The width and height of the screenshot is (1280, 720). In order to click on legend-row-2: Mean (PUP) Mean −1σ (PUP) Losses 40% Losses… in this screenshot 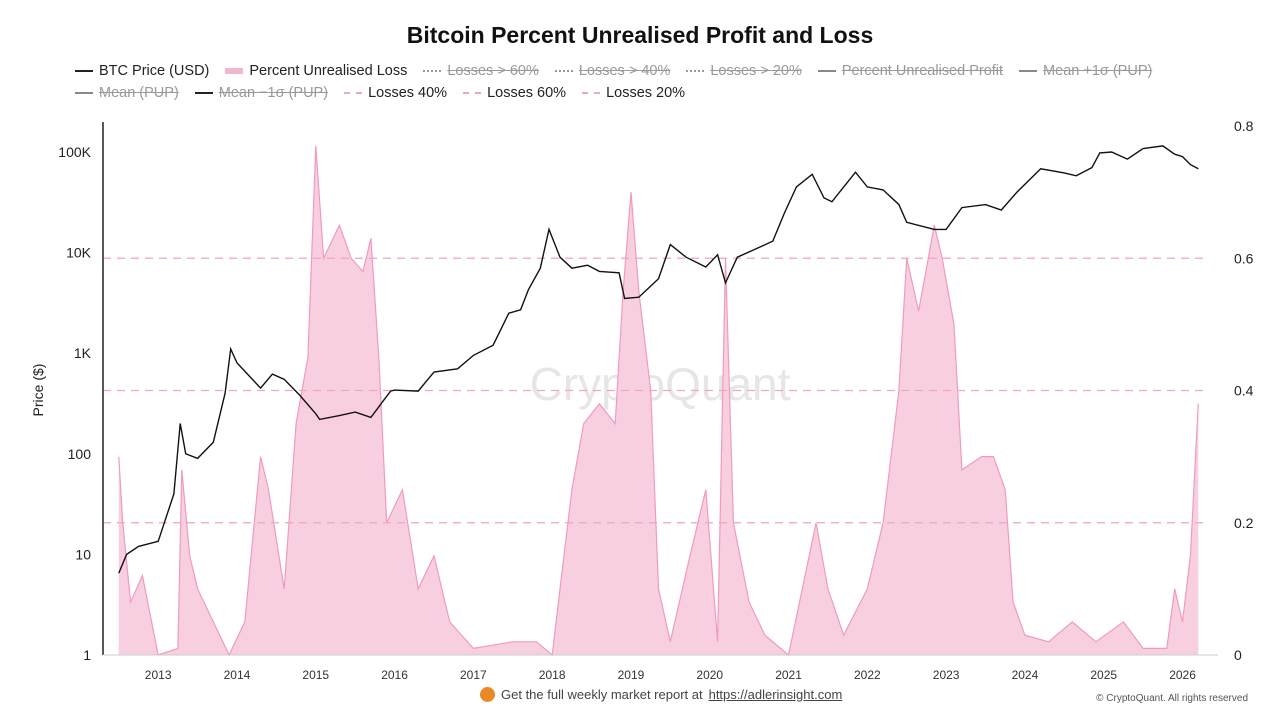, I will do `click(380, 93)`.